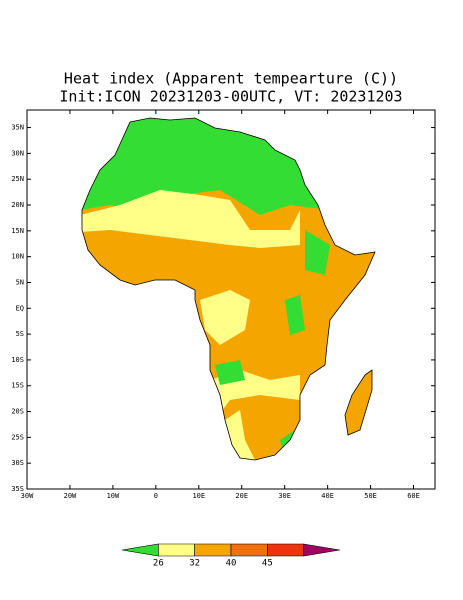 This screenshot has width=463, height=600. What do you see at coordinates (225, 317) in the screenshot?
I see `field-yellow-central` at bounding box center [225, 317].